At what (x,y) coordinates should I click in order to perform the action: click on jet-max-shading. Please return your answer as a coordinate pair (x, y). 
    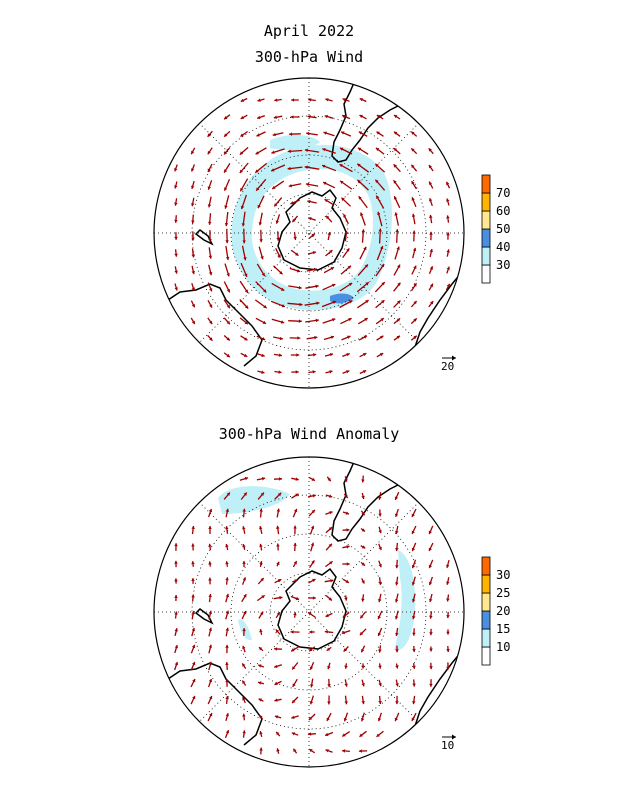
    Looking at the image, I should click on (342, 298).